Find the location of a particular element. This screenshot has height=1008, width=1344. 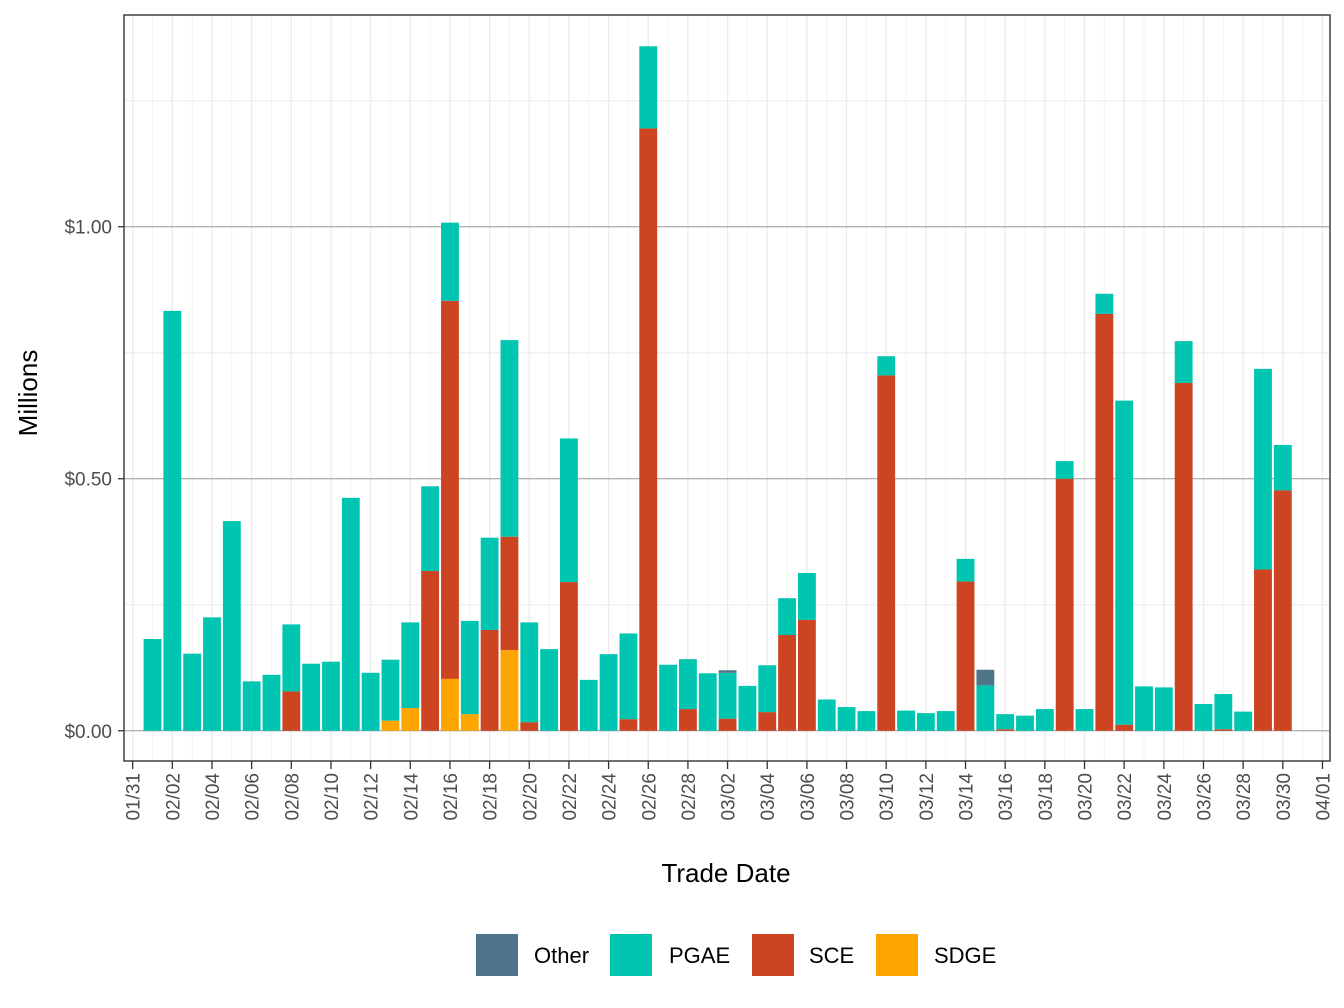

legend: Other PGAE SCE SDGE is located at coordinates (736, 955).